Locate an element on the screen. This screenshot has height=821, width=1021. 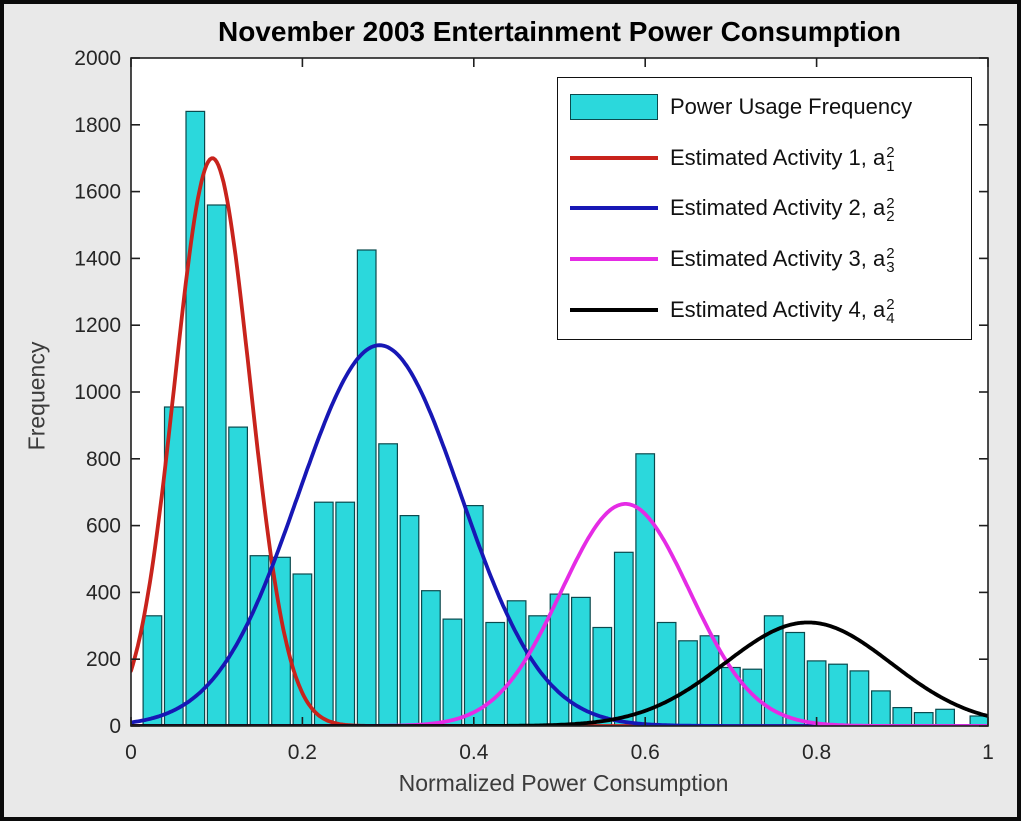
legend-item: Power Usage Frequency is located at coordinates (770, 107).